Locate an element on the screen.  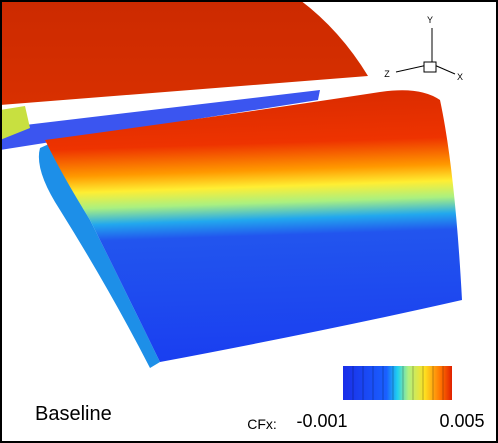
slat-edge-highlight is located at coordinates (15, 123).